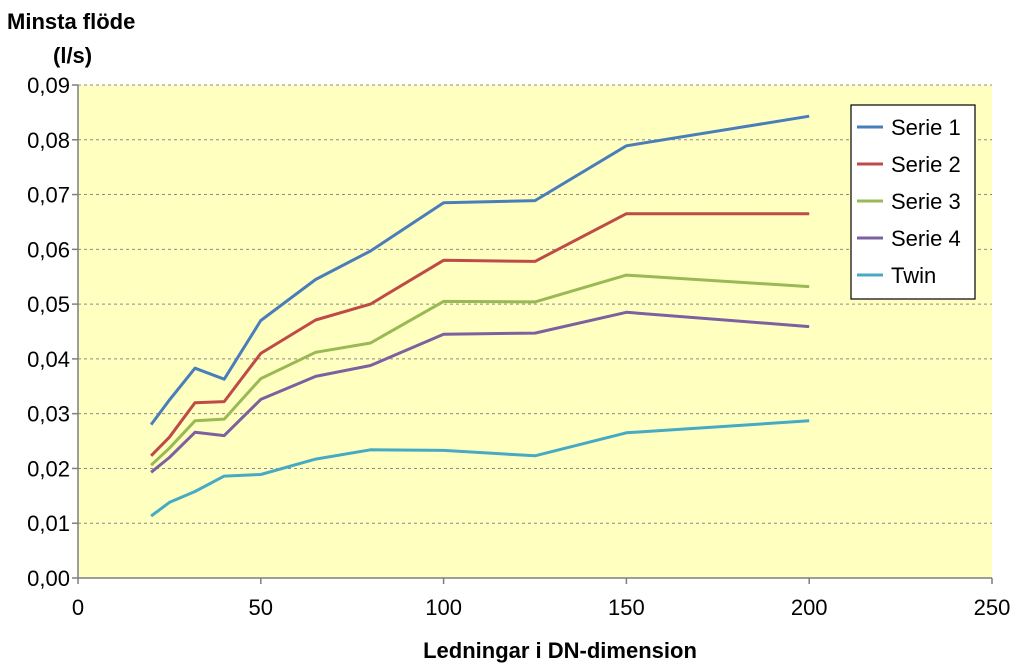  Describe the element at coordinates (913, 275) in the screenshot. I see `legend-label: Twin` at that location.